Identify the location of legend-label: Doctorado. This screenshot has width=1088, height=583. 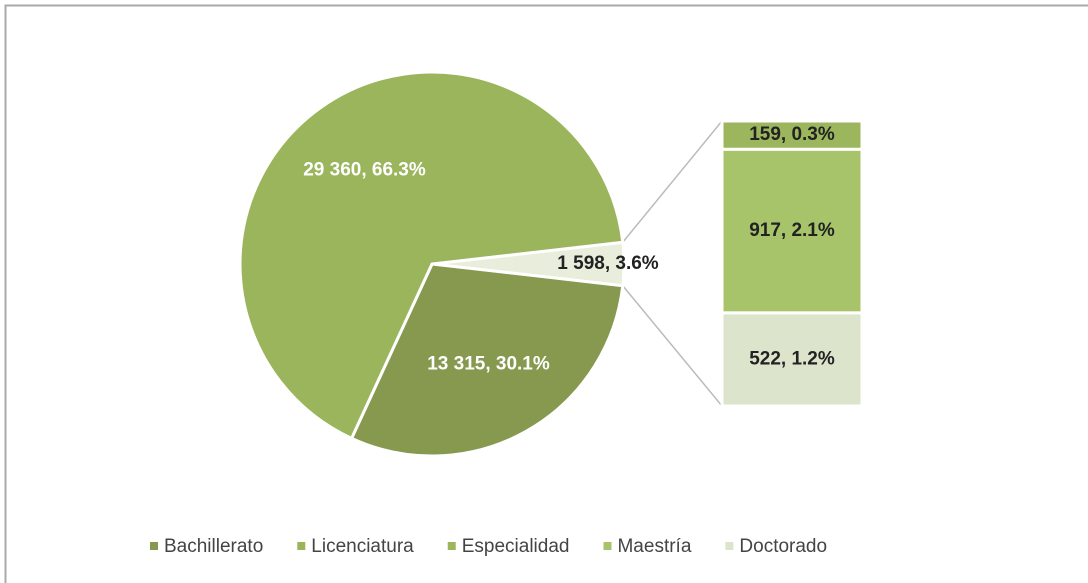
(783, 546).